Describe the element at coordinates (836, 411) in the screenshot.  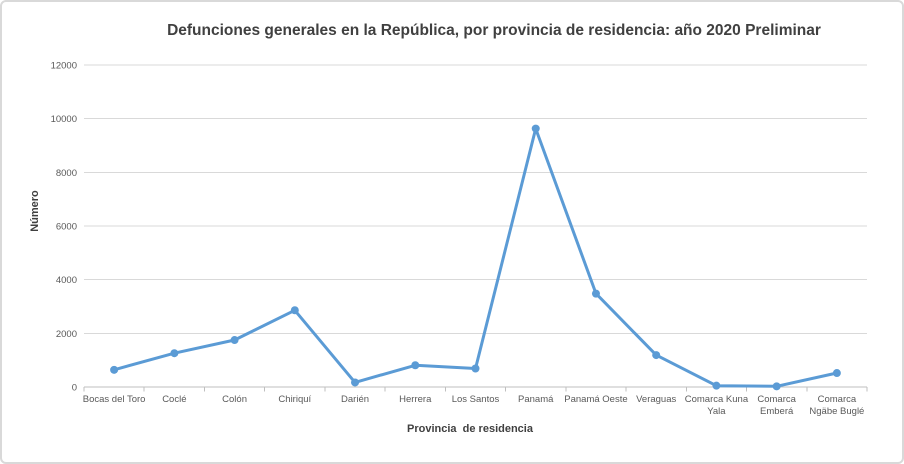
I see `x-category-label: Ngäbe Buglé` at that location.